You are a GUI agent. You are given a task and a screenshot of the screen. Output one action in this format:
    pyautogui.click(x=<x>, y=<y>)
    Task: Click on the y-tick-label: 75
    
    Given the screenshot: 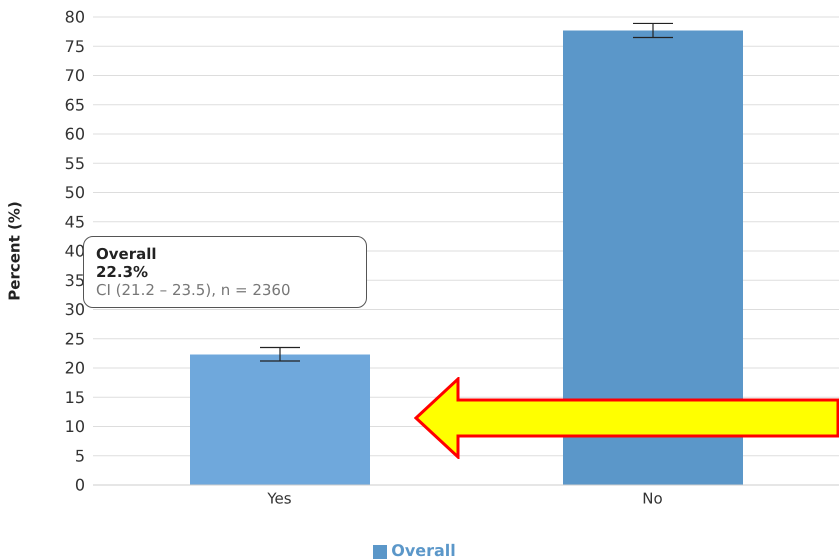 What is the action you would take?
    pyautogui.click(x=74, y=46)
    